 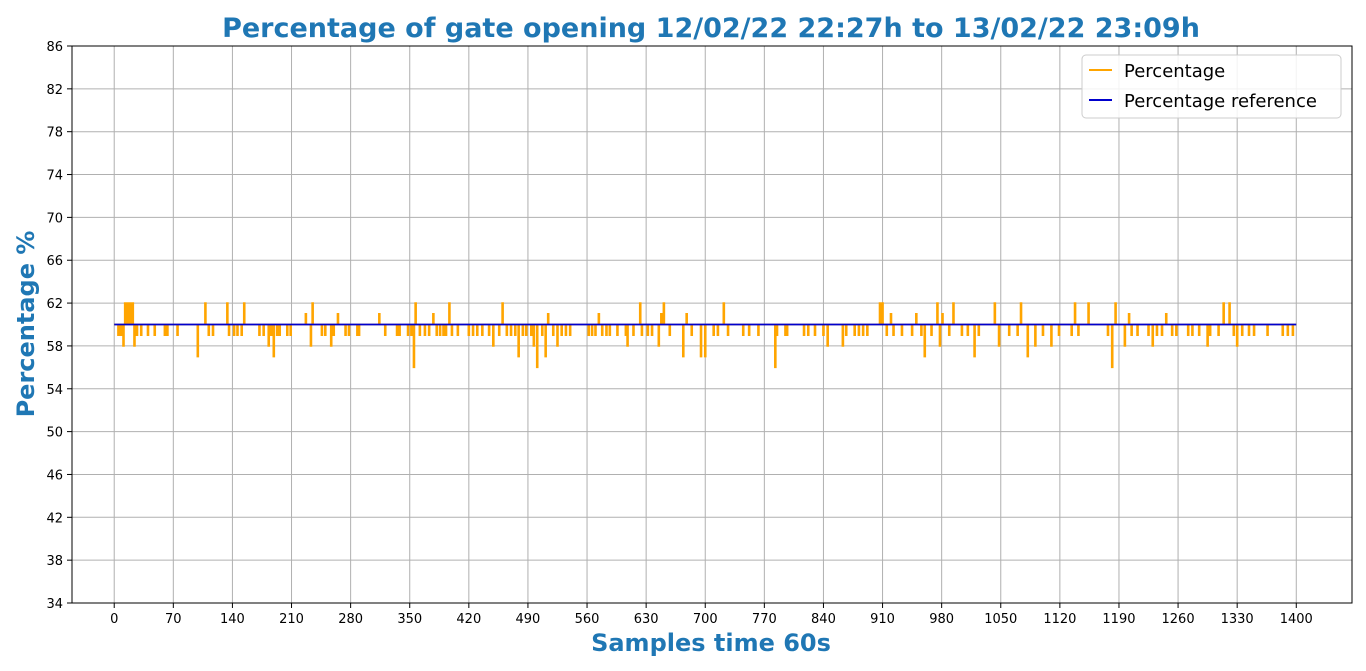 I want to click on x-tick-label: 1120, so click(x=1059, y=619).